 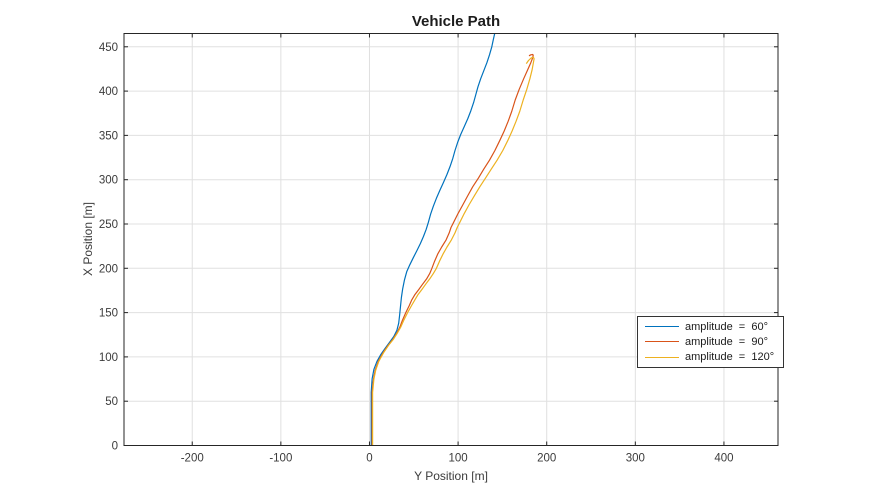 I want to click on legend-row: amplitude = 90°, so click(x=710, y=341).